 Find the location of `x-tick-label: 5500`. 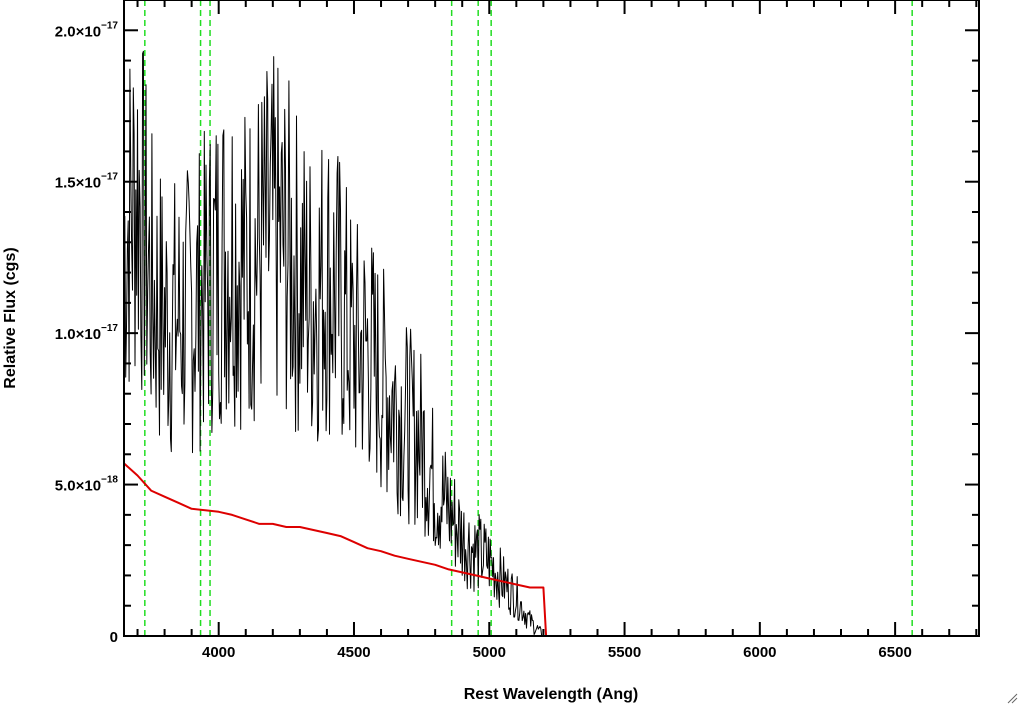

x-tick-label: 5500 is located at coordinates (624, 652).